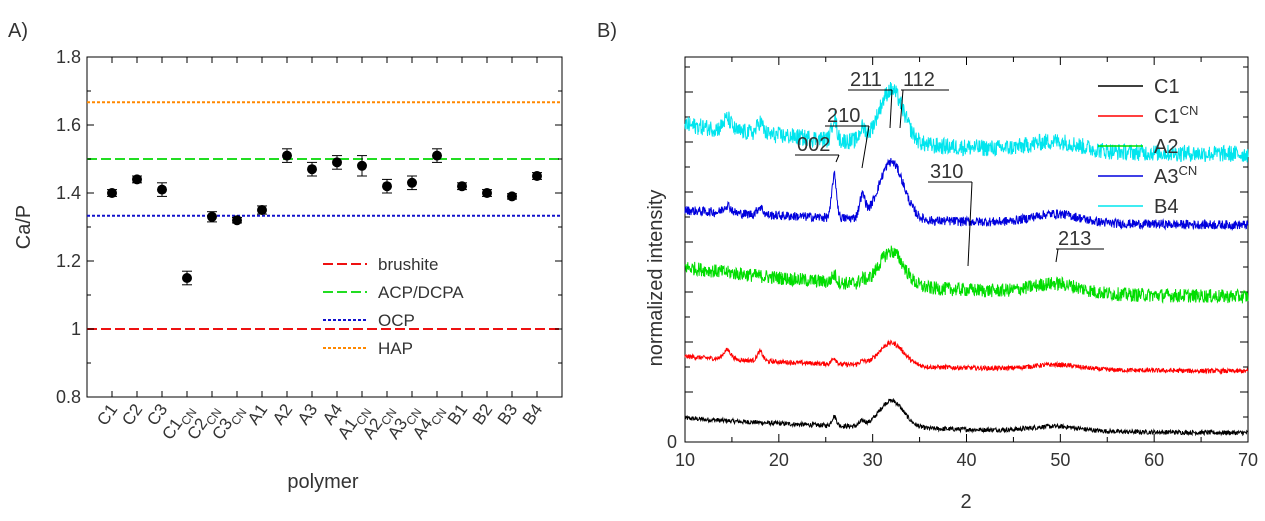 This screenshot has height=521, width=1265. I want to click on panel-a-x-axis-label: polymer, so click(322, 482).